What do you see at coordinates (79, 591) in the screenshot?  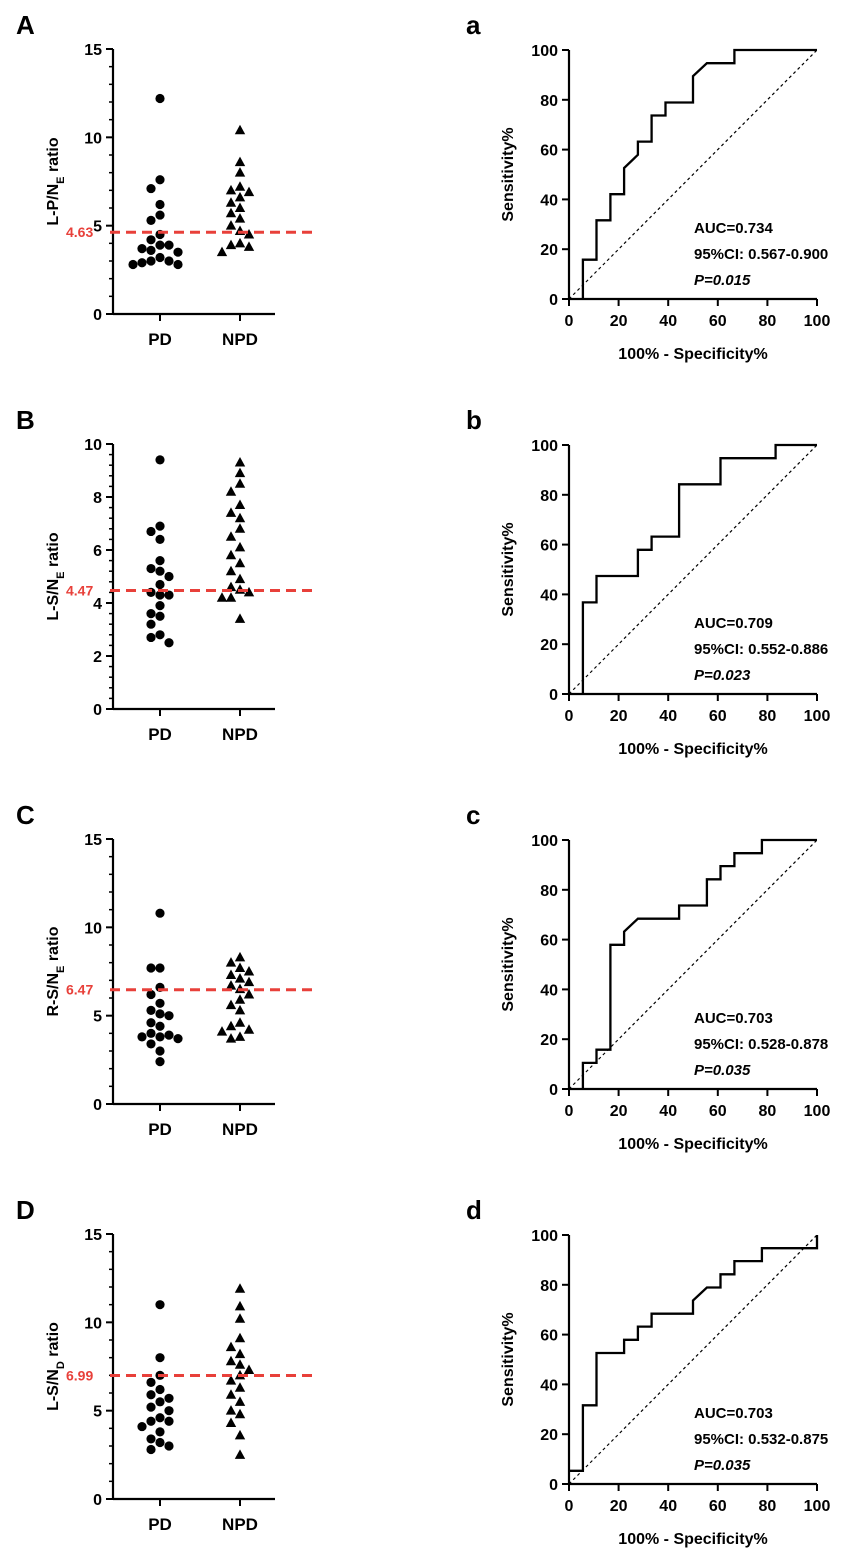 I see `cutoff-label: 4.47` at bounding box center [79, 591].